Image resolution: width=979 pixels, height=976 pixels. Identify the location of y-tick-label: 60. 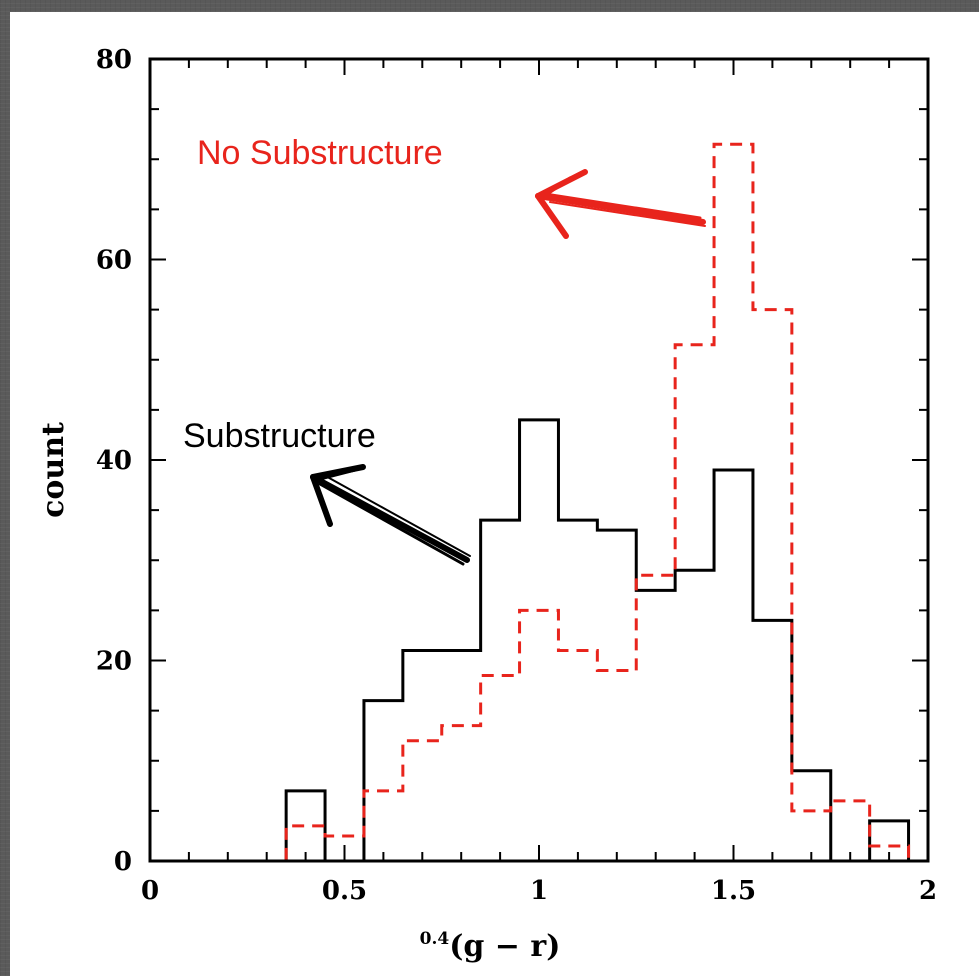
(114, 261).